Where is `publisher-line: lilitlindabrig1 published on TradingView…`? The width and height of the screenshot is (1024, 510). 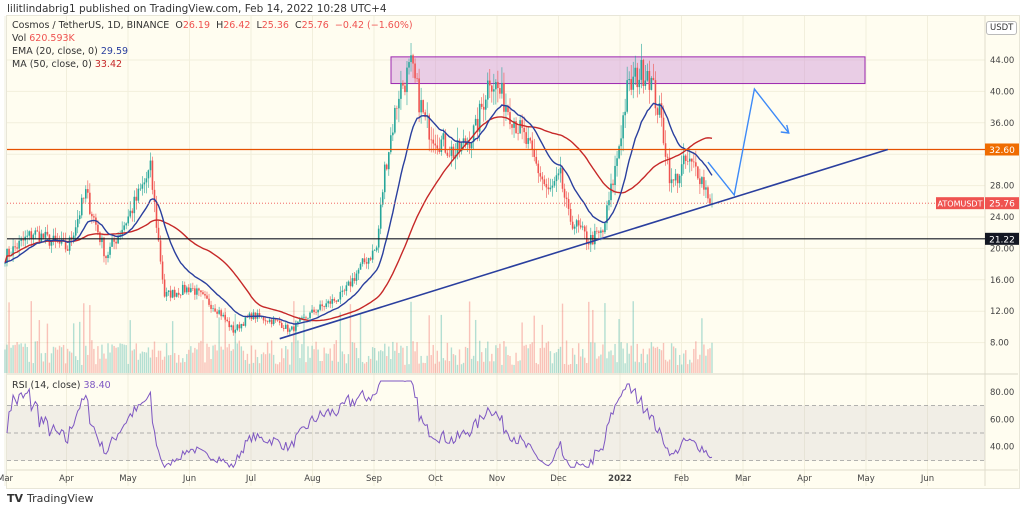 publisher-line: lilitlindabrig1 published on TradingView… is located at coordinates (197, 9).